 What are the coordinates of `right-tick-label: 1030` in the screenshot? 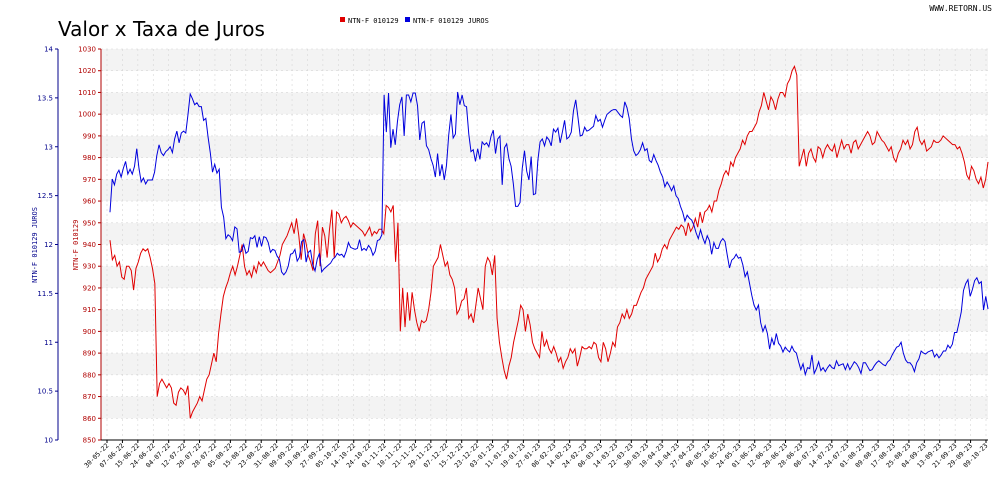 It's located at (87, 50).